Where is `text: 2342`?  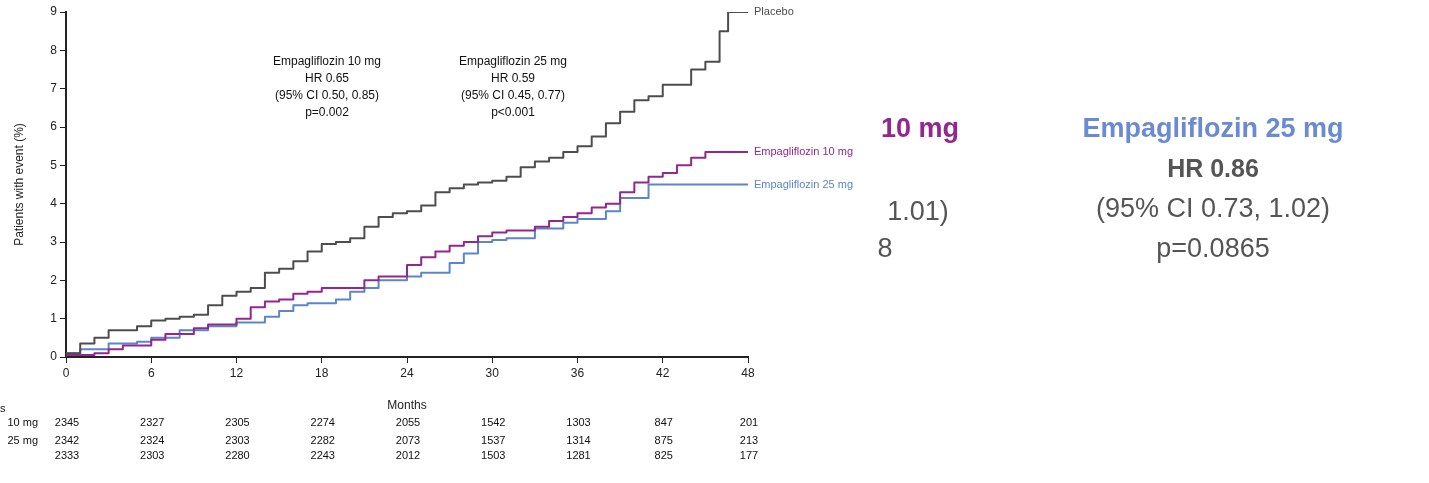
text: 2342 is located at coordinates (67, 440).